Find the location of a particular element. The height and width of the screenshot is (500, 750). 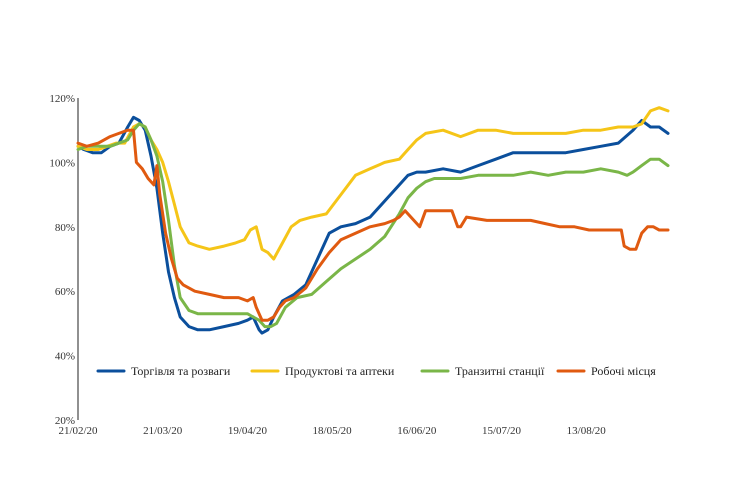

legend-label: Транзитні станції is located at coordinates (500, 371).